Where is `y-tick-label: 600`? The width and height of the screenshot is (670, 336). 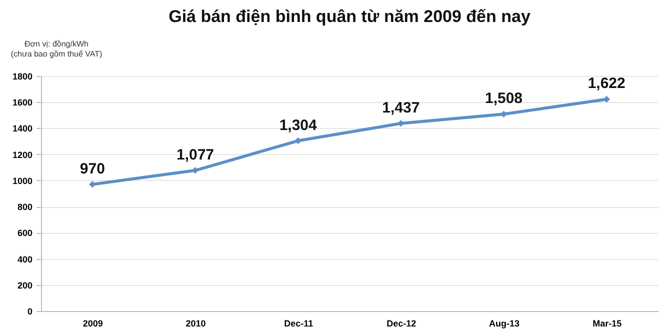
y-tick-label: 600 is located at coordinates (24, 233).